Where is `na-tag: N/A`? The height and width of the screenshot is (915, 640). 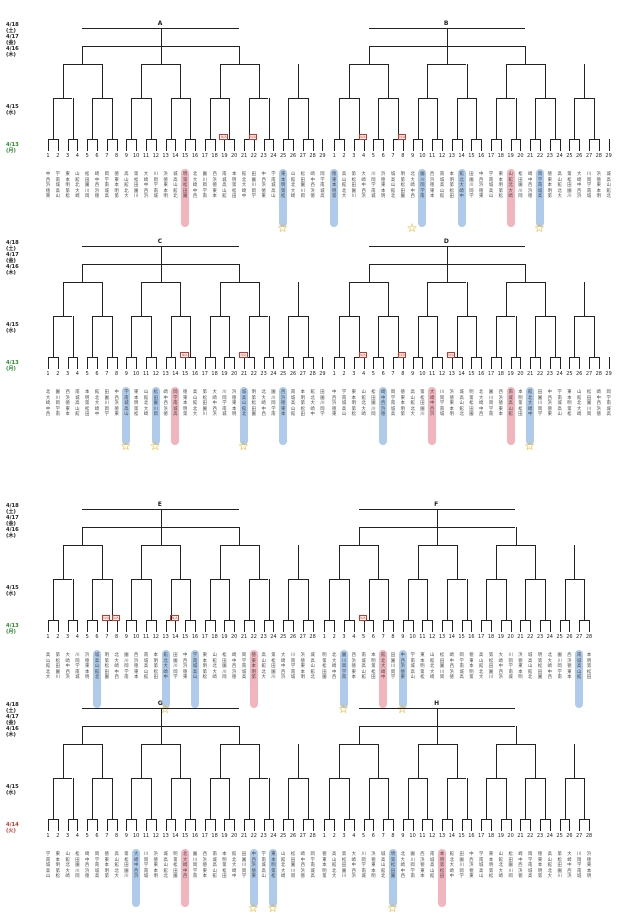
na-tag: N/A is located at coordinates (363, 137).